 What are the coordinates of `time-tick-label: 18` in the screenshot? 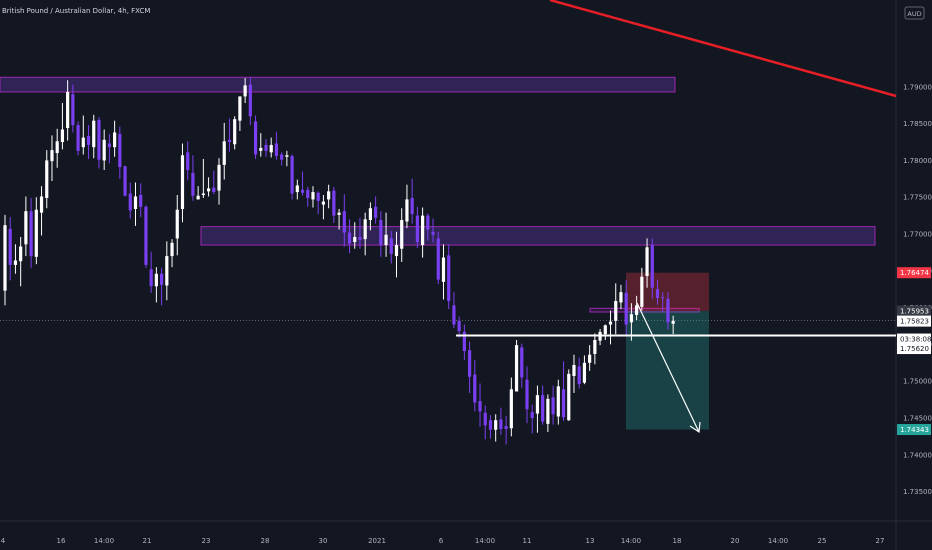 It's located at (677, 541).